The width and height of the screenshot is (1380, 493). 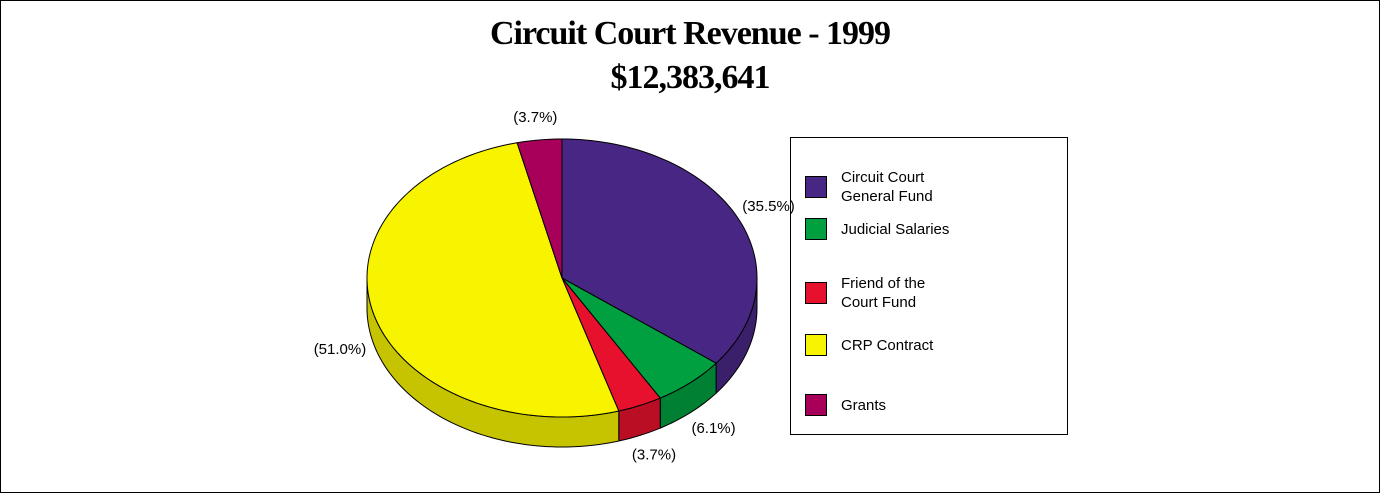 I want to click on chart-title: Circuit Court Revenue - 1999, so click(x=690, y=33).